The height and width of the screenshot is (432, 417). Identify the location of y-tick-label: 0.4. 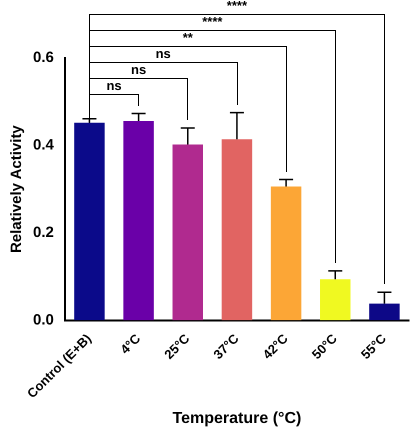
(43, 145).